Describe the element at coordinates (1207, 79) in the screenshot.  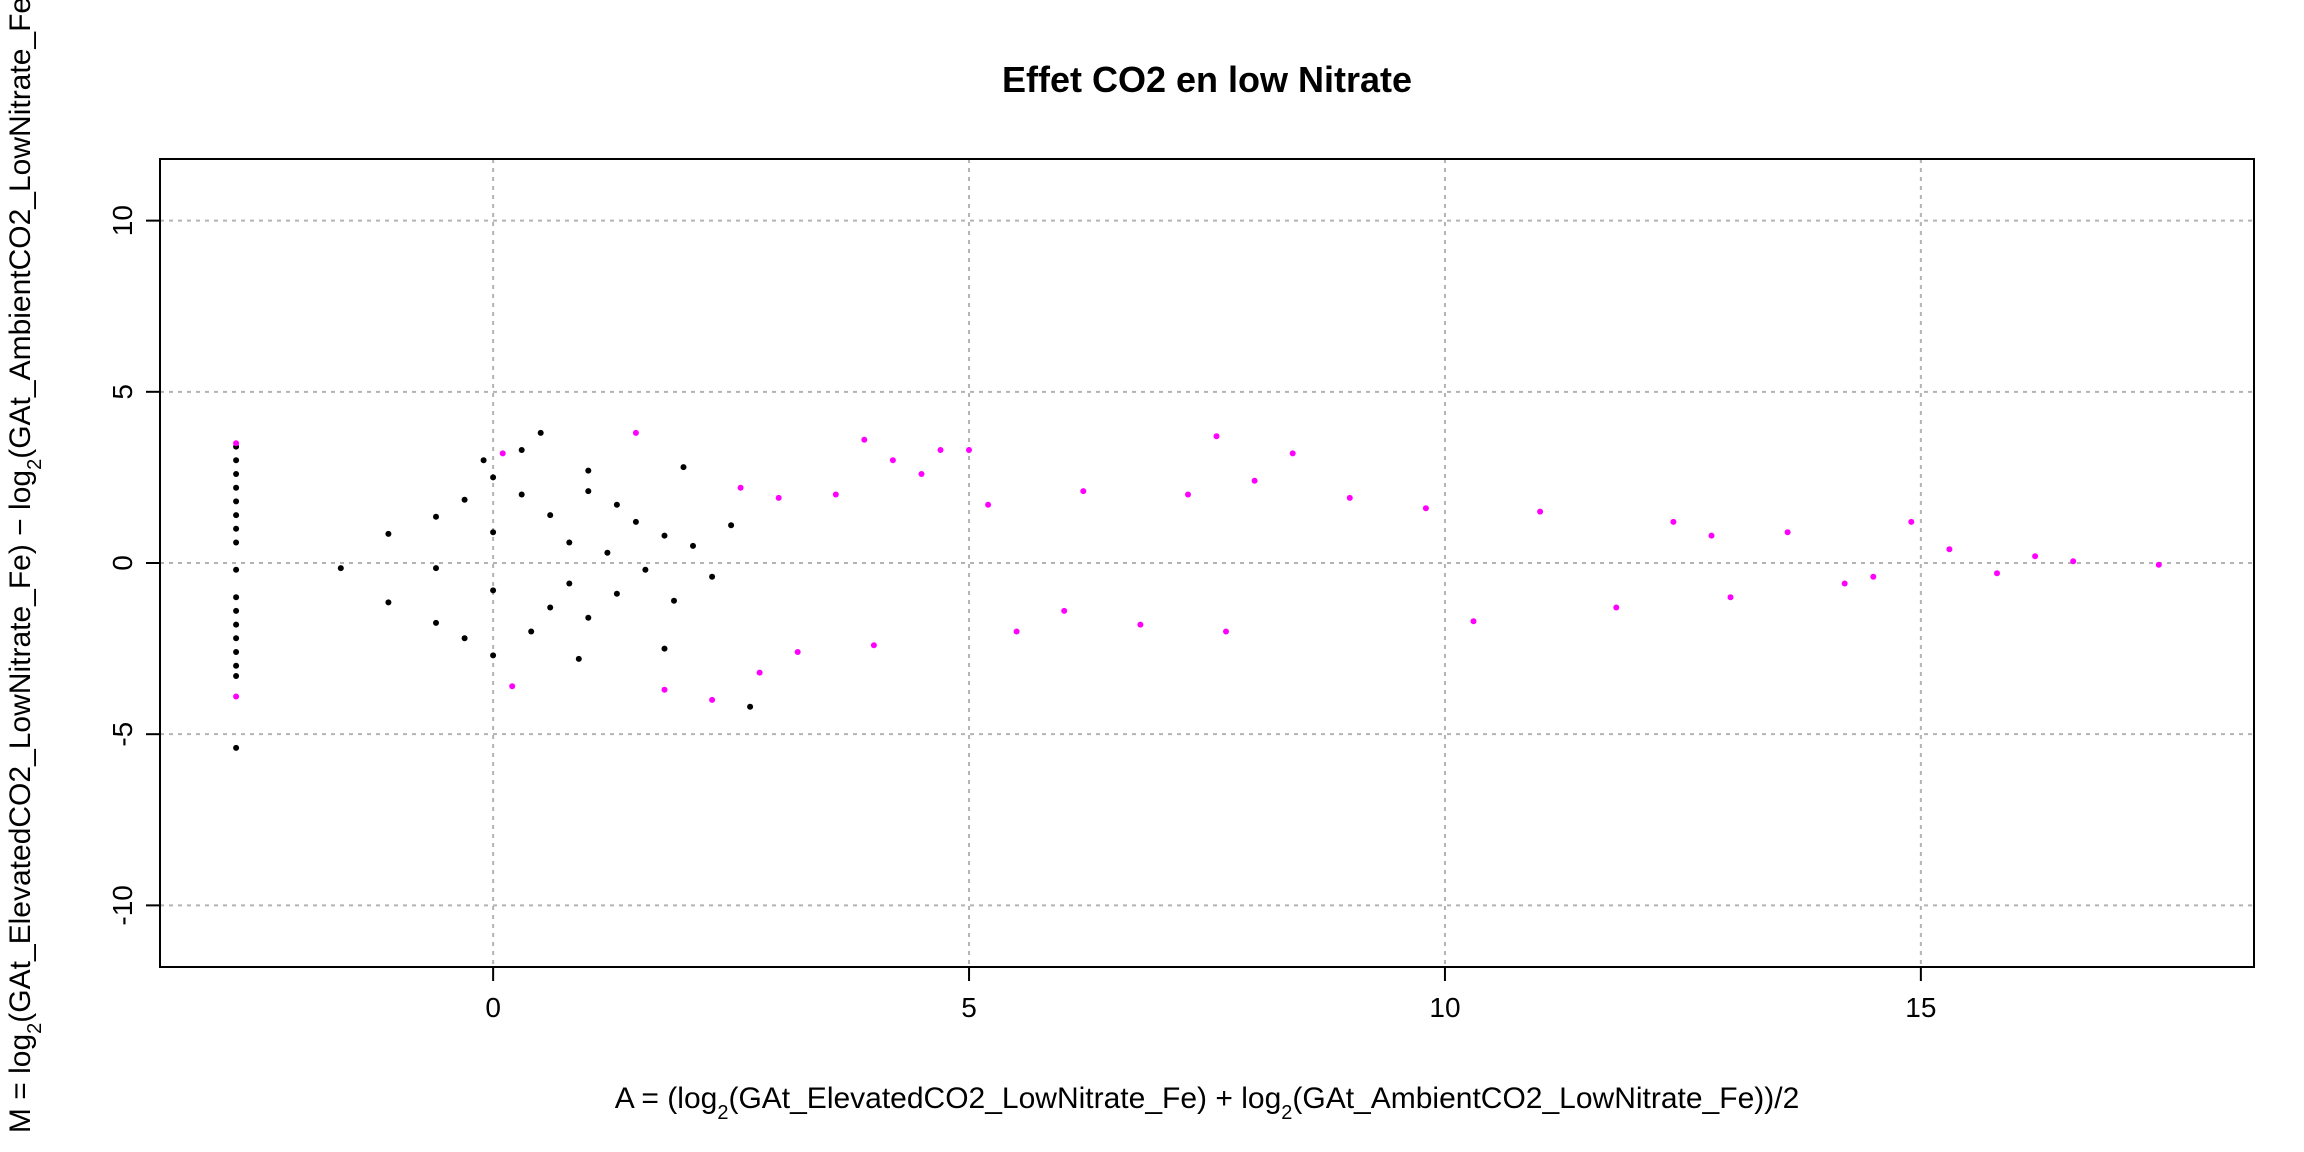
I see `chart-title: Effet CO2 en low Nitrate` at that location.